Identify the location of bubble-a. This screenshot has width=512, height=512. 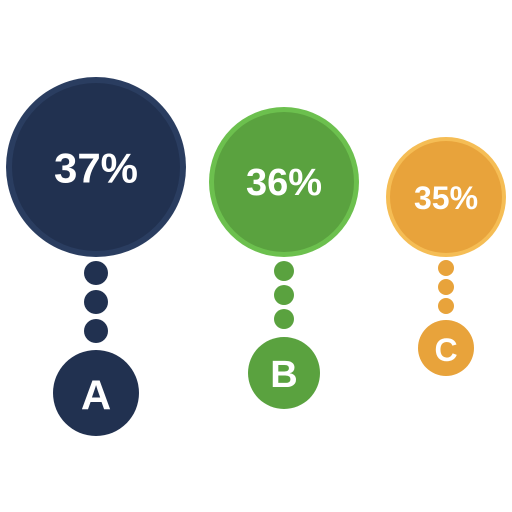
(96, 167).